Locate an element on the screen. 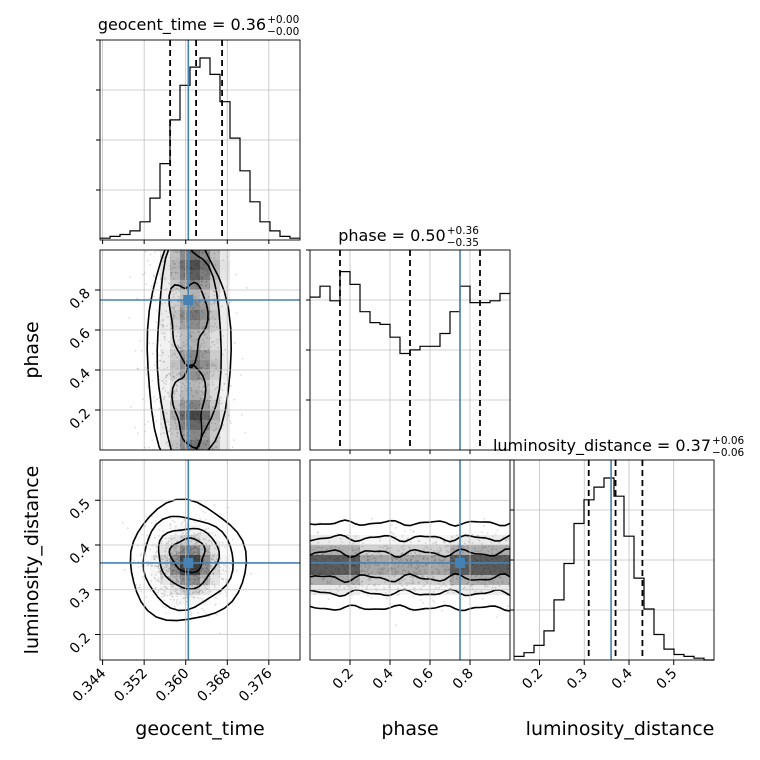  y-axis-label-phase: phase is located at coordinates (32, 349).